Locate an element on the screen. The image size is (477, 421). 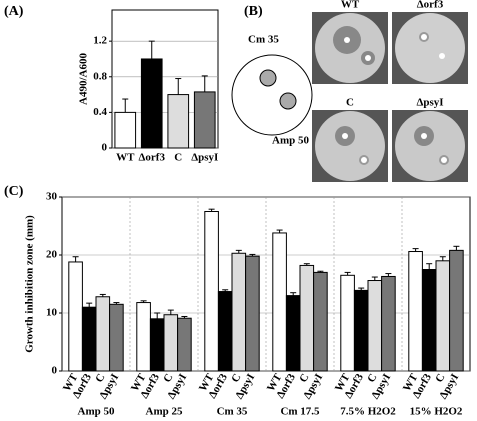
photo-label: Δorf3 is located at coordinates (430, 5).